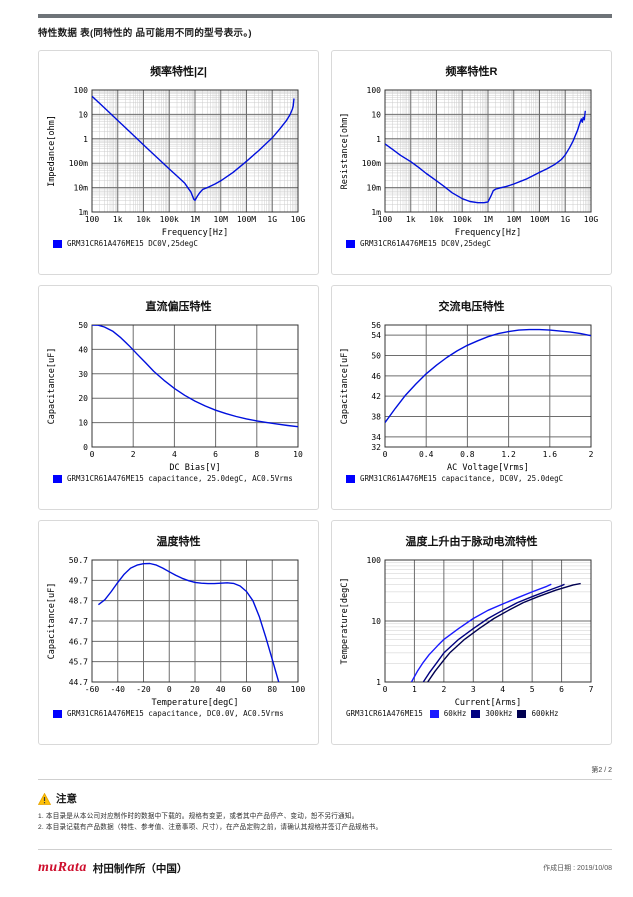  What do you see at coordinates (471, 713) in the screenshot?
I see `chart-legend-ripple-current: GRM31CR61A476ME15 60kHz 300kHz 600kHz` at bounding box center [471, 713].